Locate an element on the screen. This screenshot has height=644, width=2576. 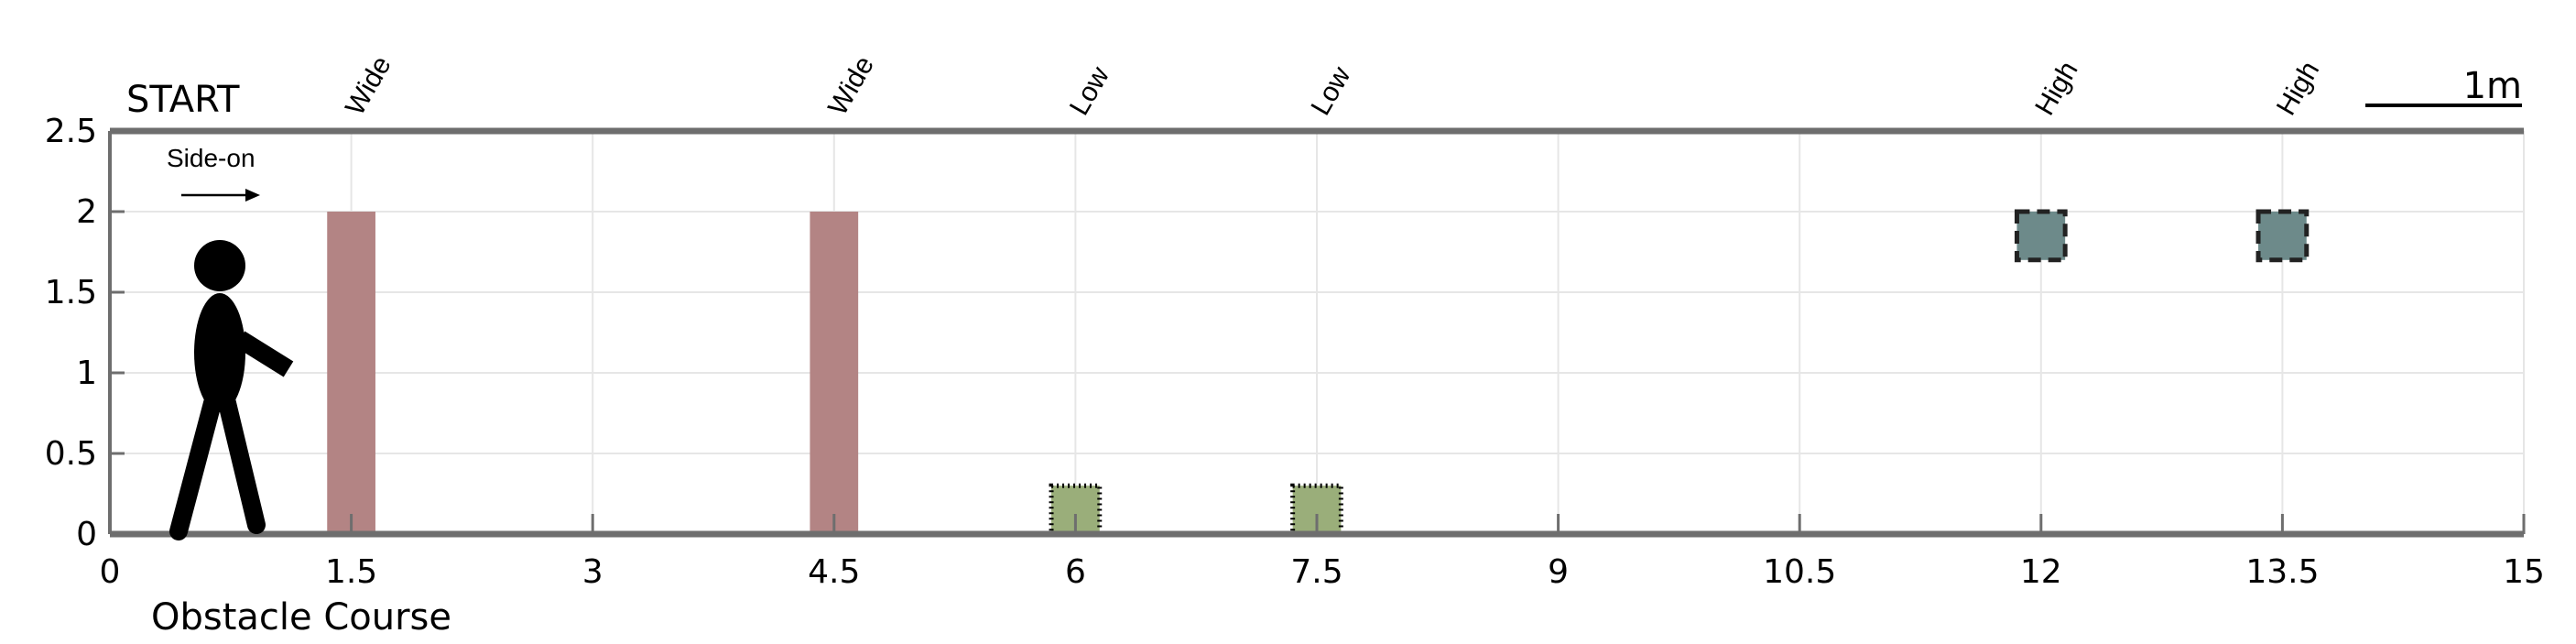
obstacle-label-4: Low is located at coordinates (1330, 91).